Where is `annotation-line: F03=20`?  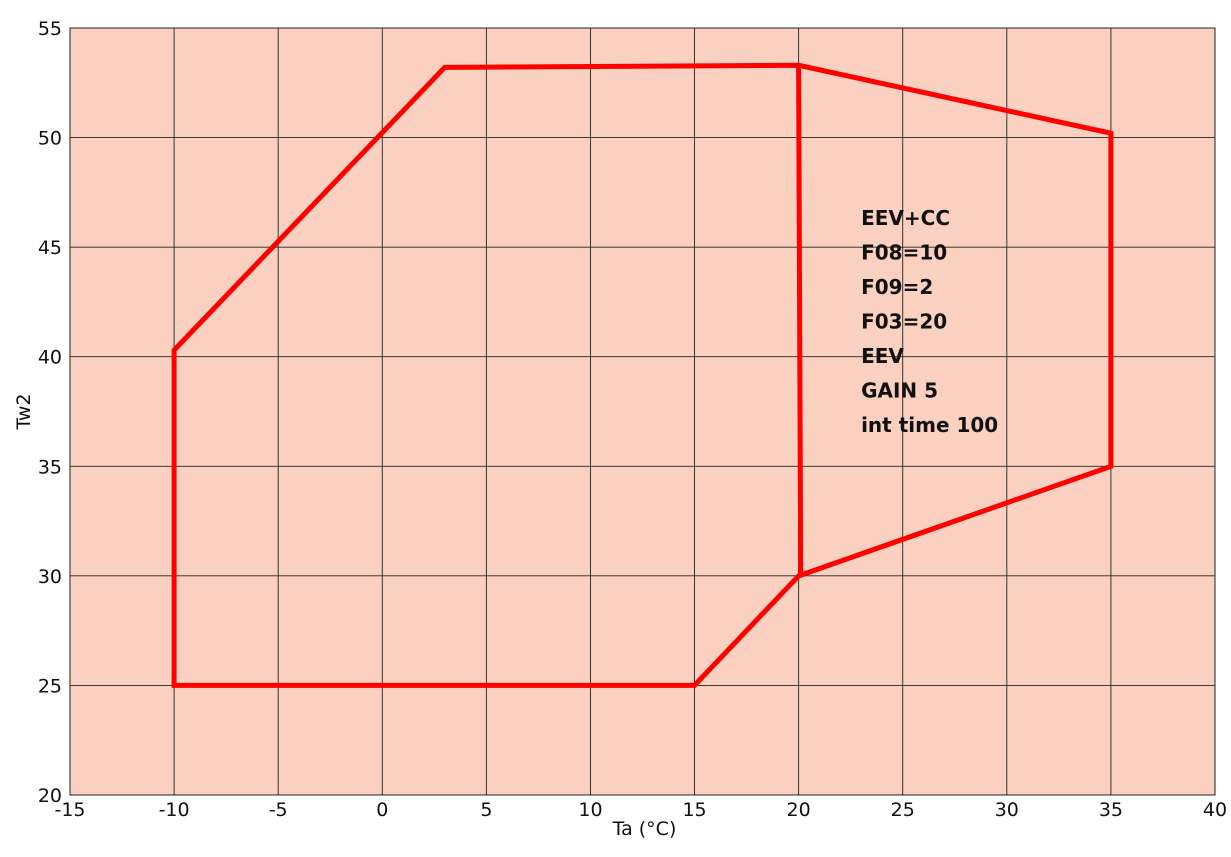
annotation-line: F03=20 is located at coordinates (904, 322).